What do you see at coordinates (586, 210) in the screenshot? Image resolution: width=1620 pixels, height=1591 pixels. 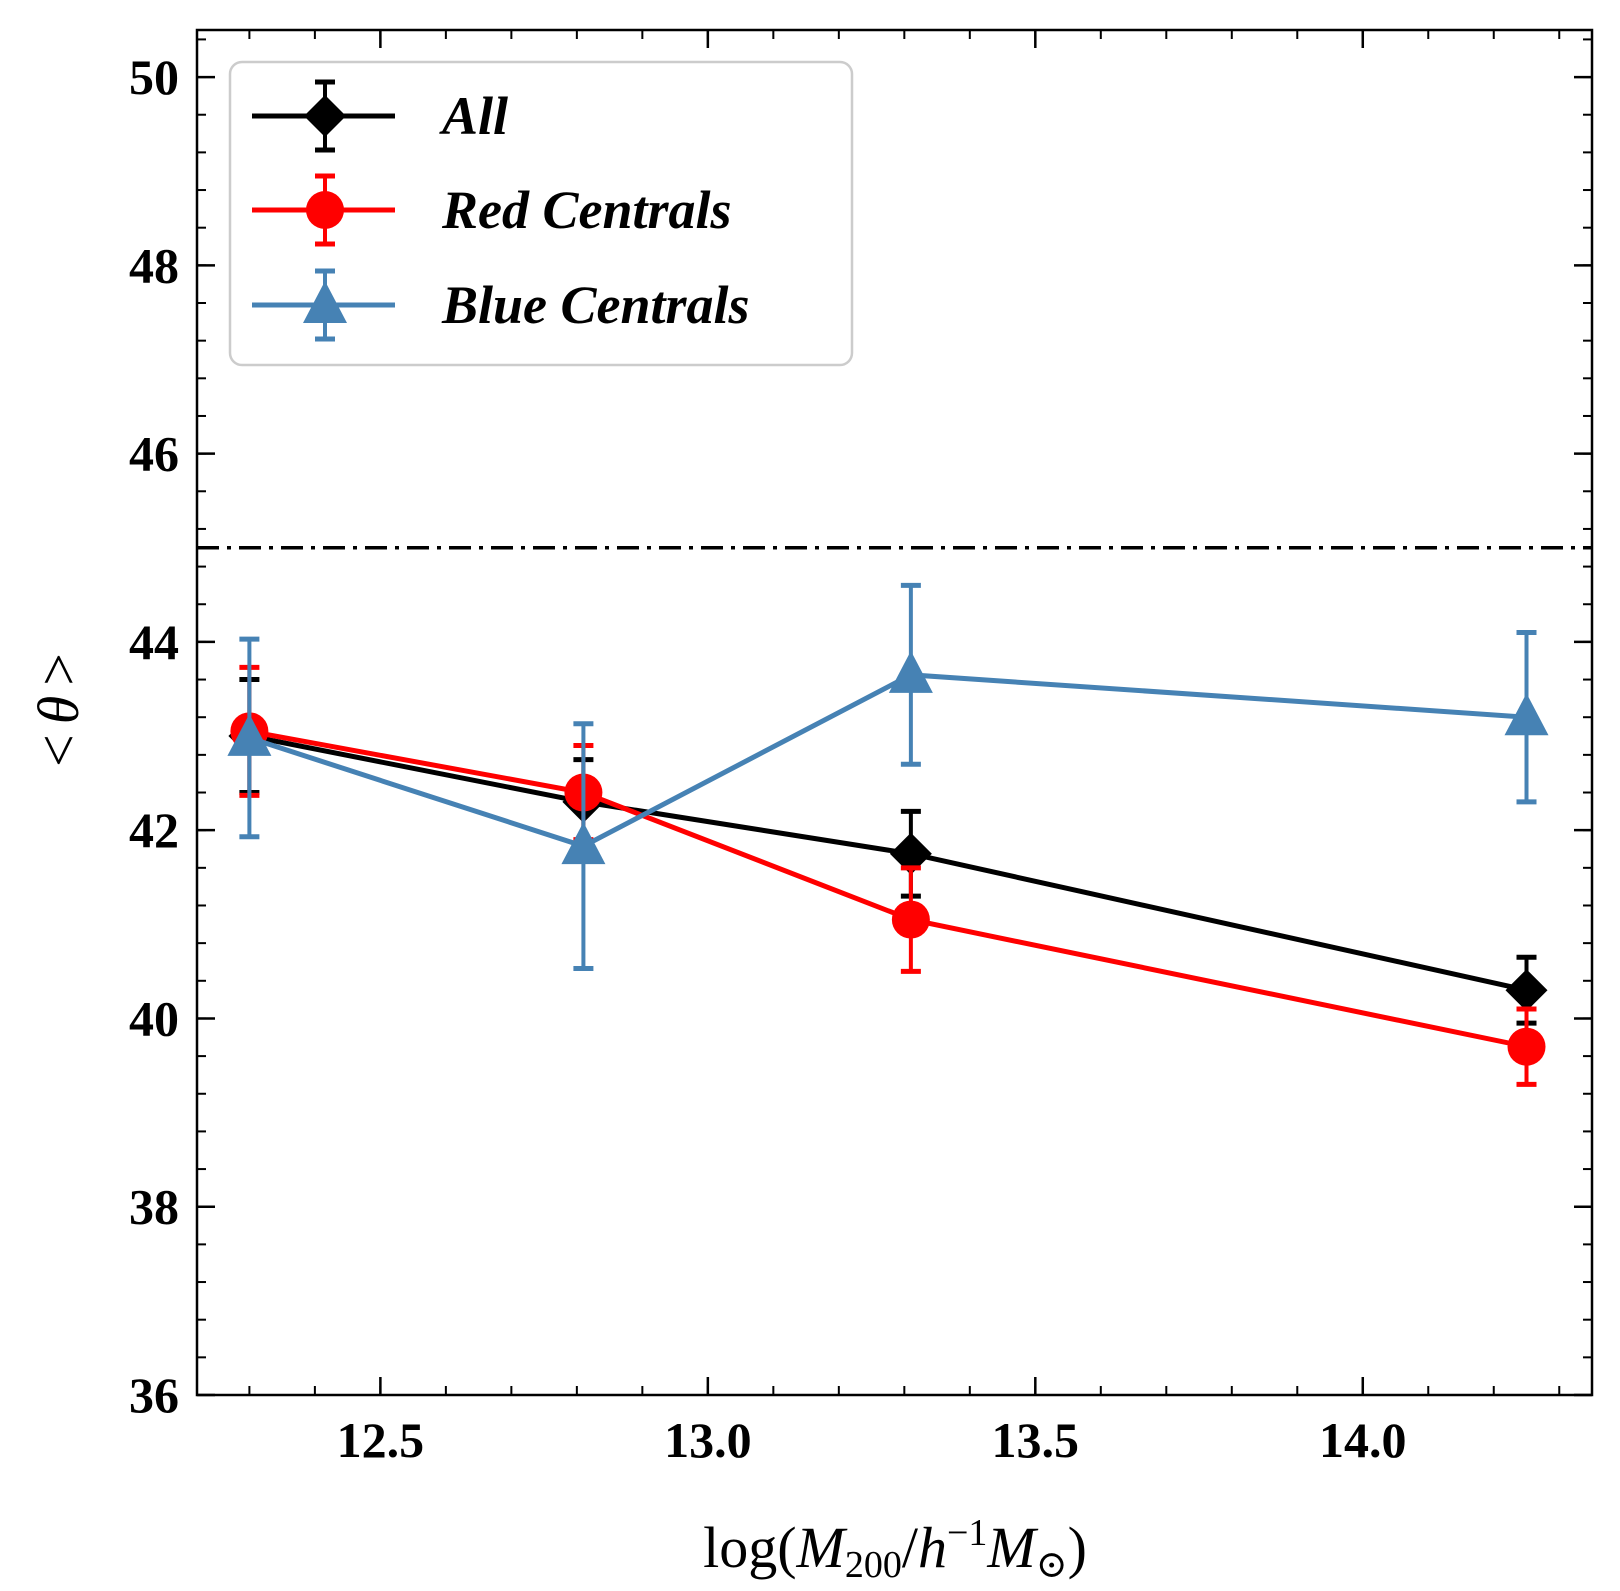 I see `legend-label-red-centrals: Red Centrals` at bounding box center [586, 210].